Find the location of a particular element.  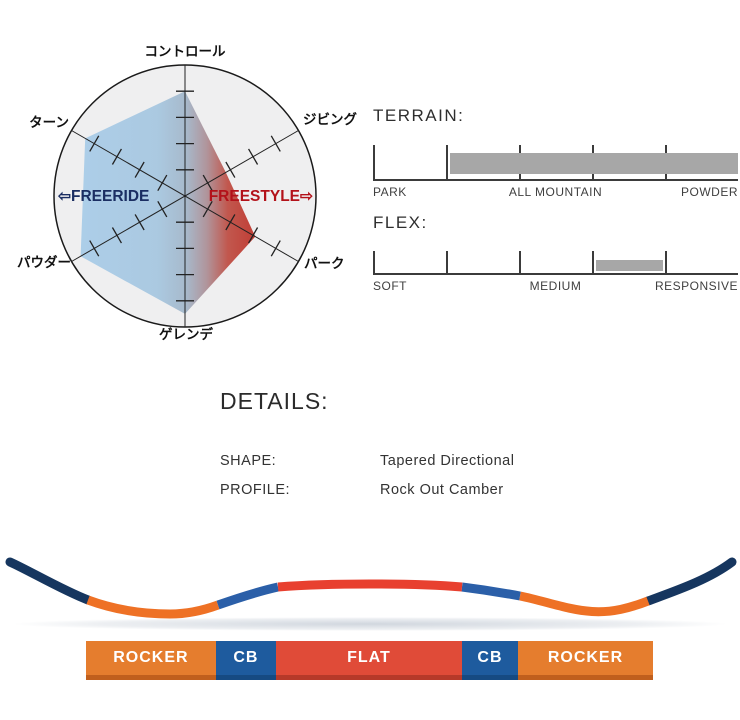

board-rear-camber is located at coordinates (491, 591).